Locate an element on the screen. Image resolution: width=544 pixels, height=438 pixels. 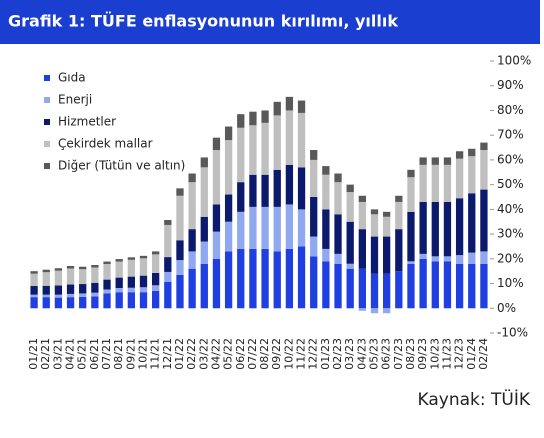
y-tick-label: 70% is located at coordinates (510, 135).